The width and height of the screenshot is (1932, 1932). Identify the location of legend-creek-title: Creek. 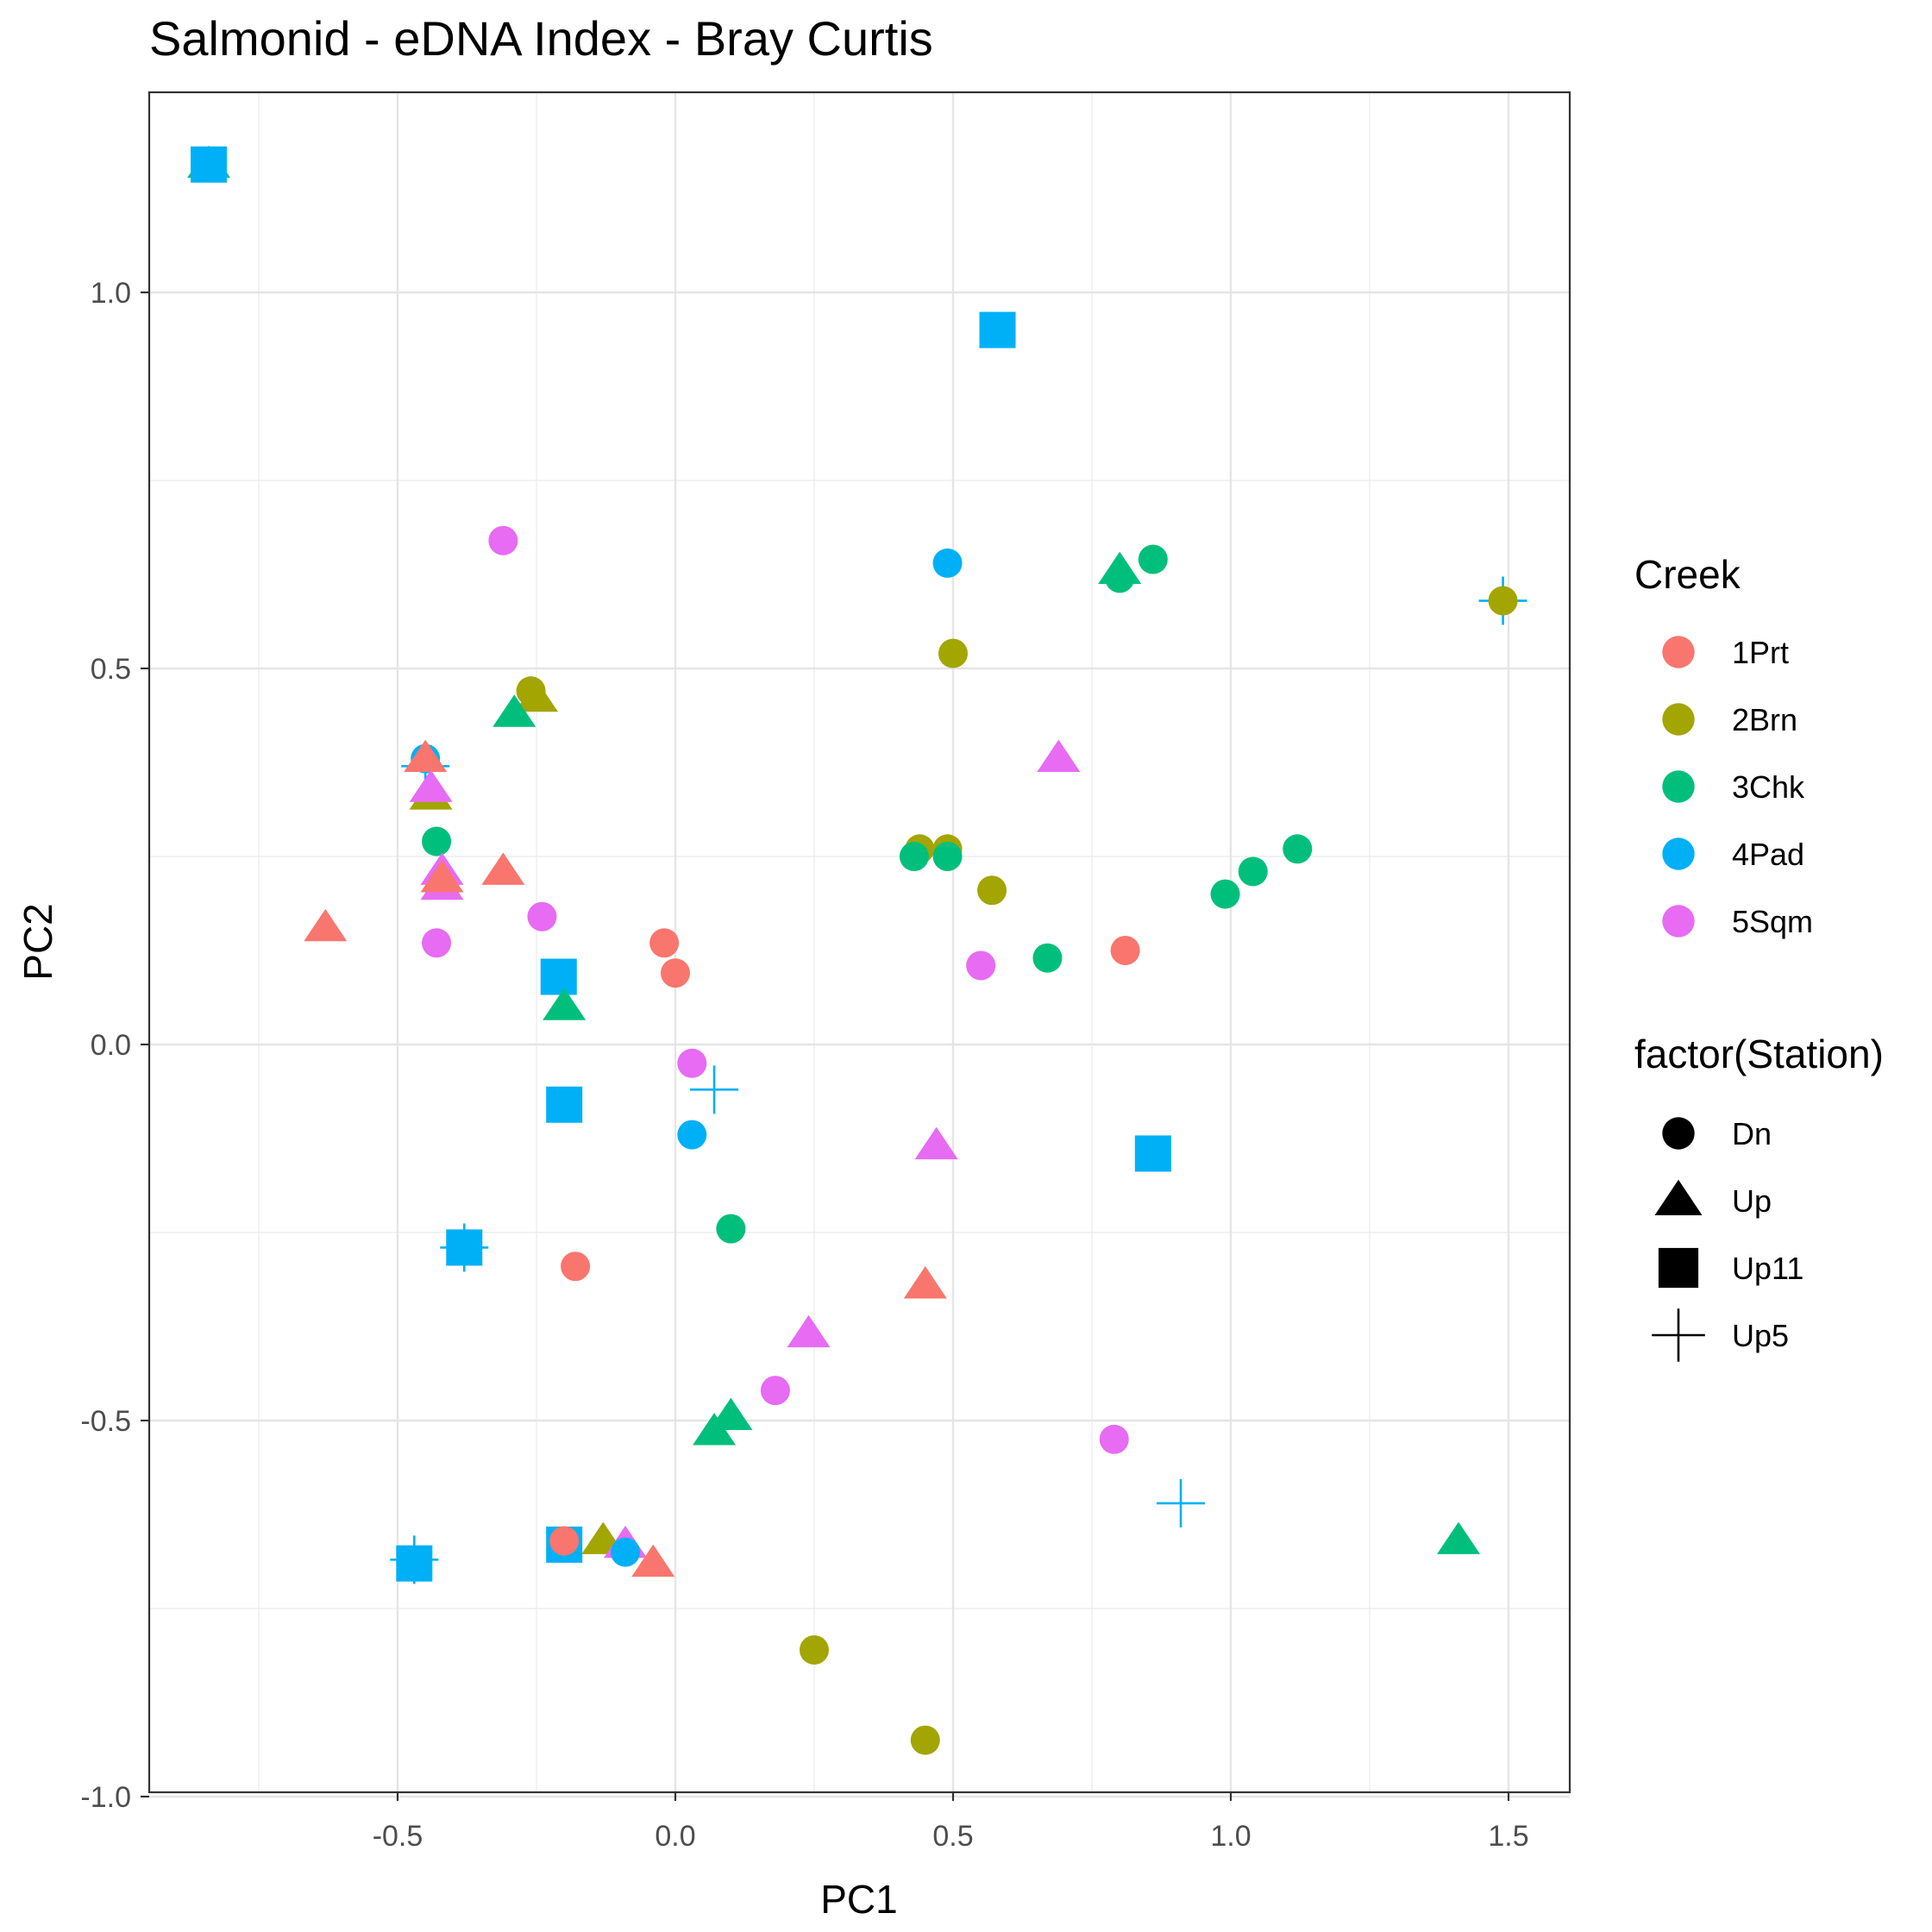
(1687, 574).